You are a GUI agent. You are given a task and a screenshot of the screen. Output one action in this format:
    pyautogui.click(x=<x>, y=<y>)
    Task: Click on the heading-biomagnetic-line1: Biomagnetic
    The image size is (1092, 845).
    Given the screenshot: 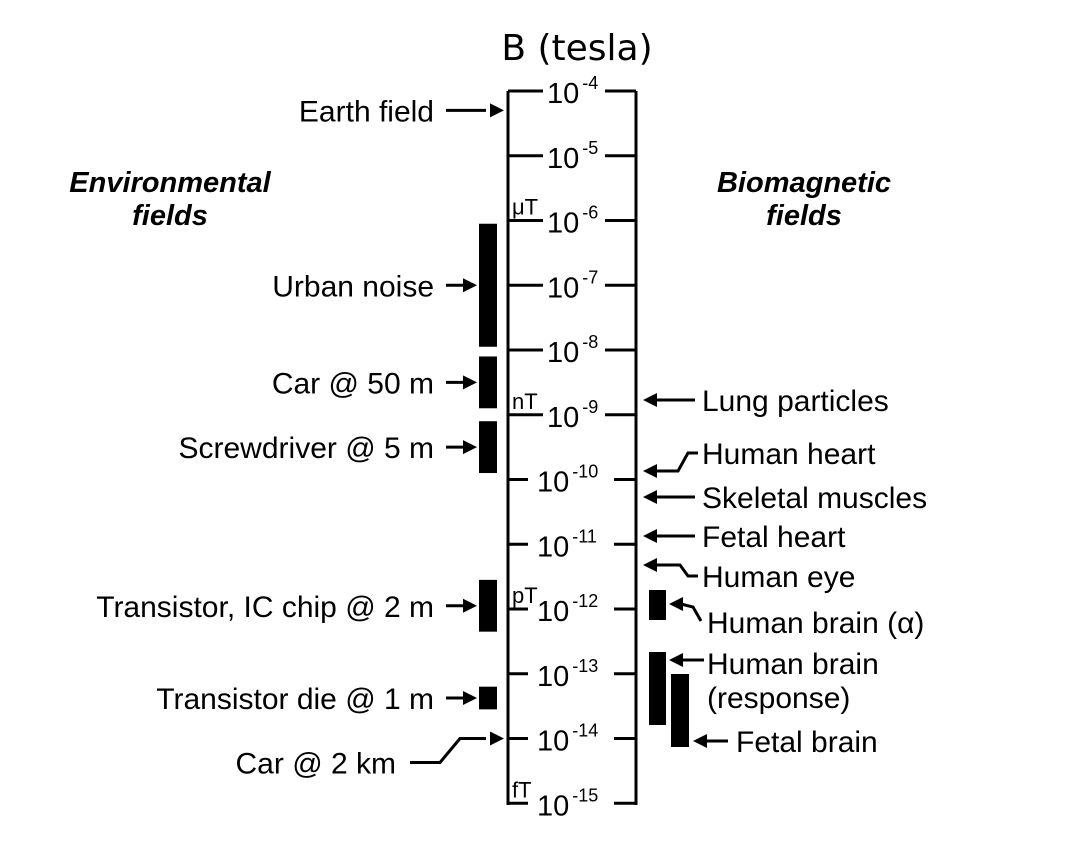 What is the action you would take?
    pyautogui.click(x=804, y=183)
    